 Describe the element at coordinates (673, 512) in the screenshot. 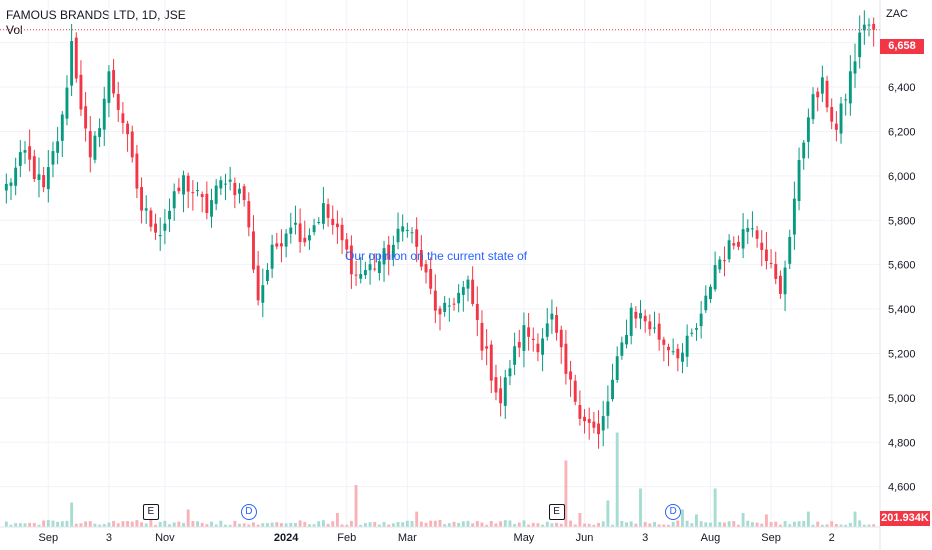

I see `dividend-event-marker: D` at that location.